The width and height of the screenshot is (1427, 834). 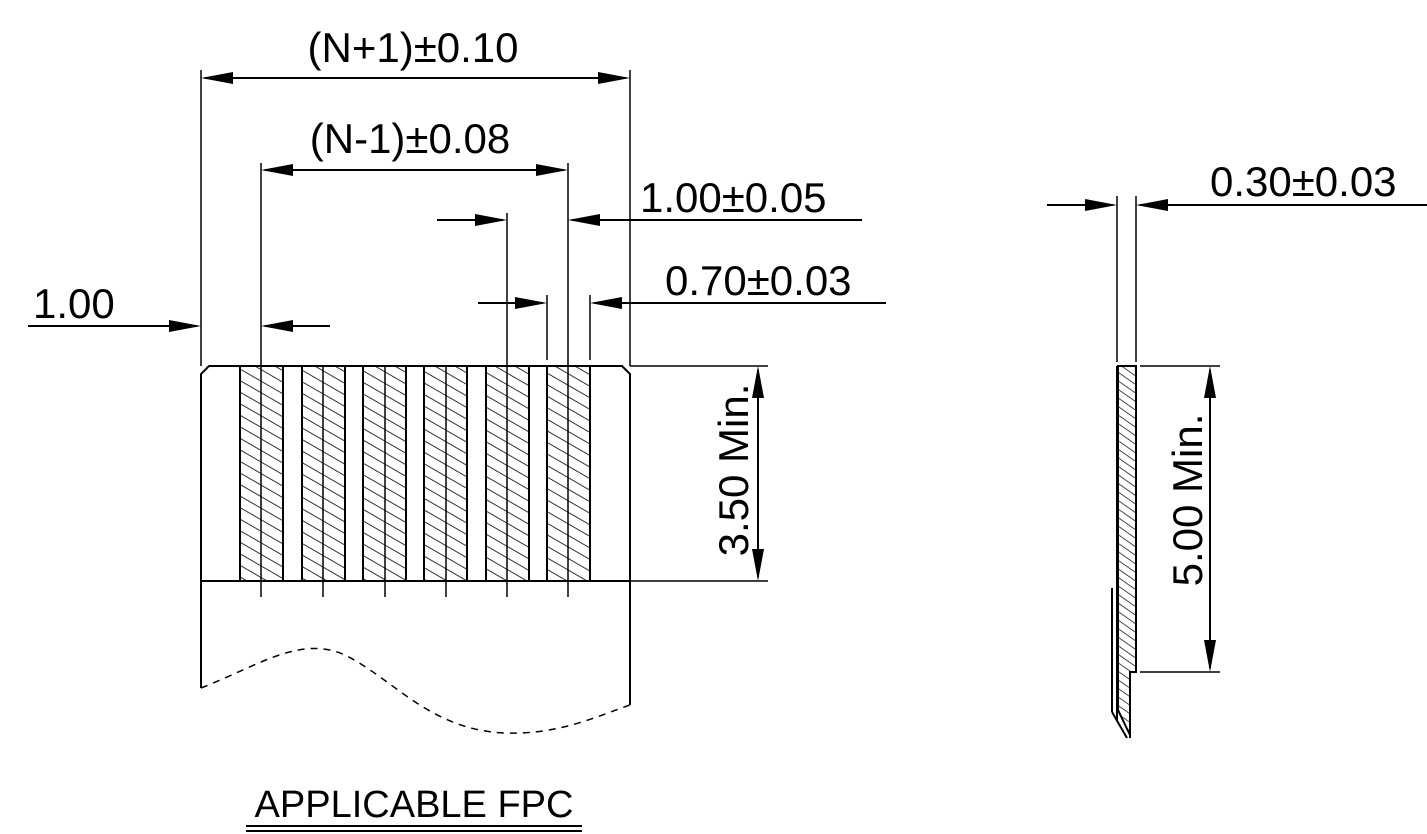 What do you see at coordinates (415, 473) in the screenshot?
I see `contact-pads` at bounding box center [415, 473].